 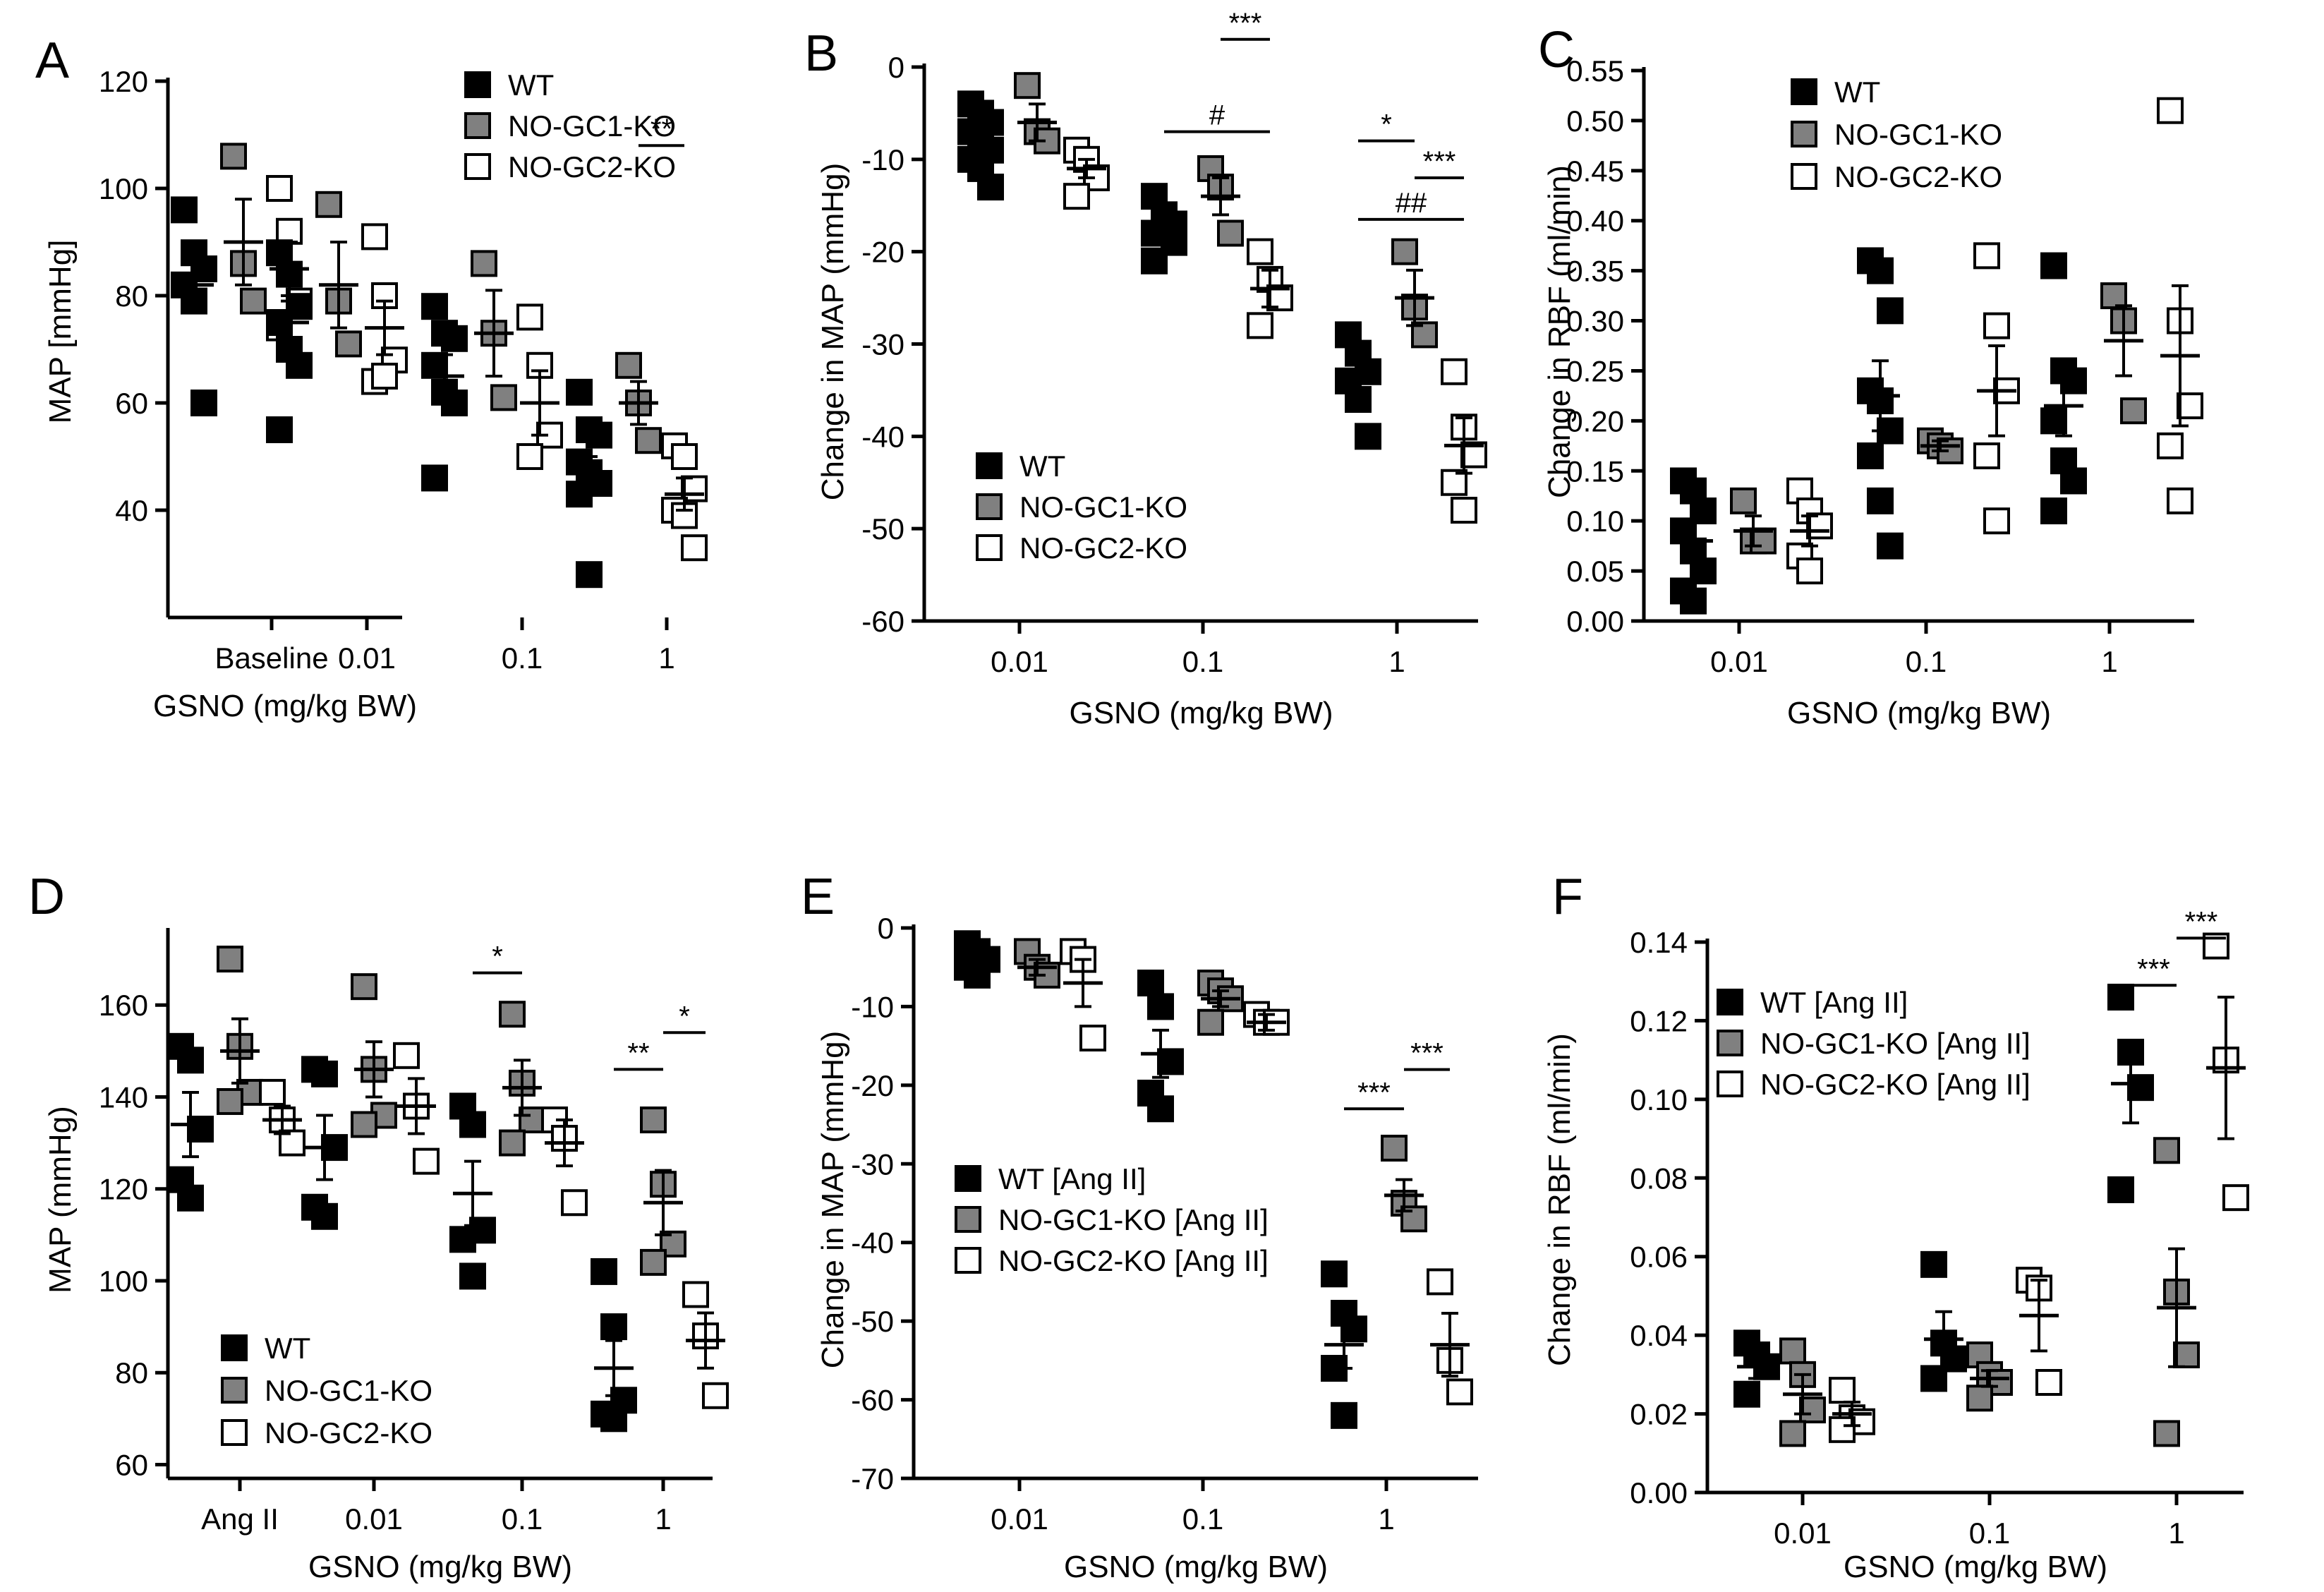 I want to click on y-tick-label: -30, so click(x=882, y=344).